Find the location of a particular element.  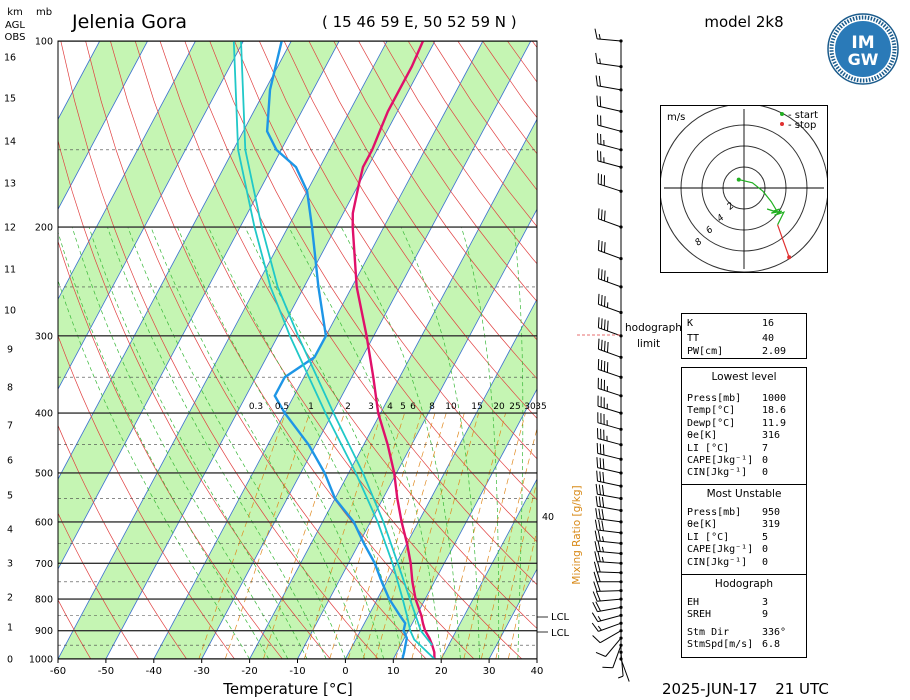

km-tick-label: 12 is located at coordinates (10, 228).